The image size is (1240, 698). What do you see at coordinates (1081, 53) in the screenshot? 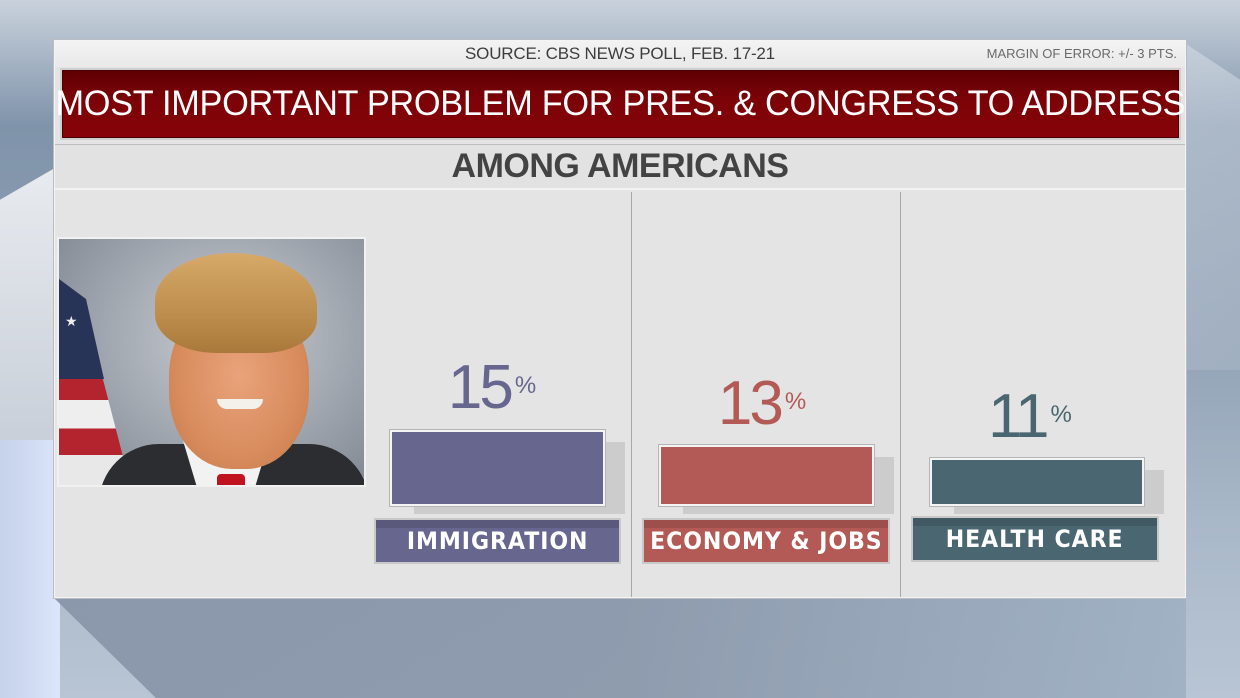
I see `margin-of-error: MARGIN OF ERROR: +/- 3 PTS.` at bounding box center [1081, 53].